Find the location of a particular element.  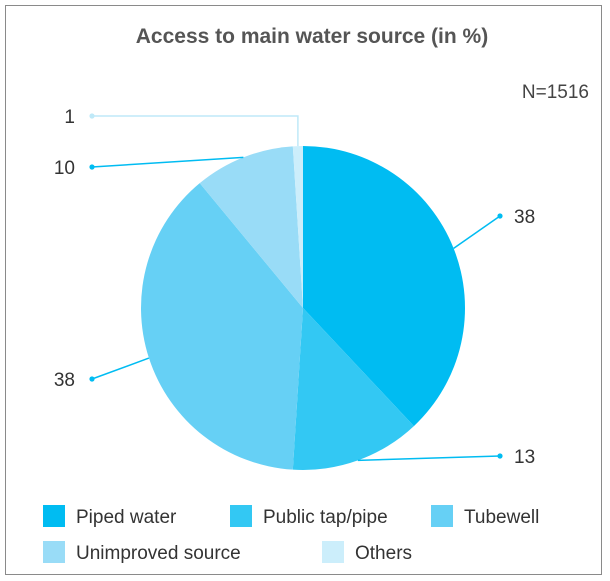

leader-tubewell: 38 is located at coordinates (102, 374).